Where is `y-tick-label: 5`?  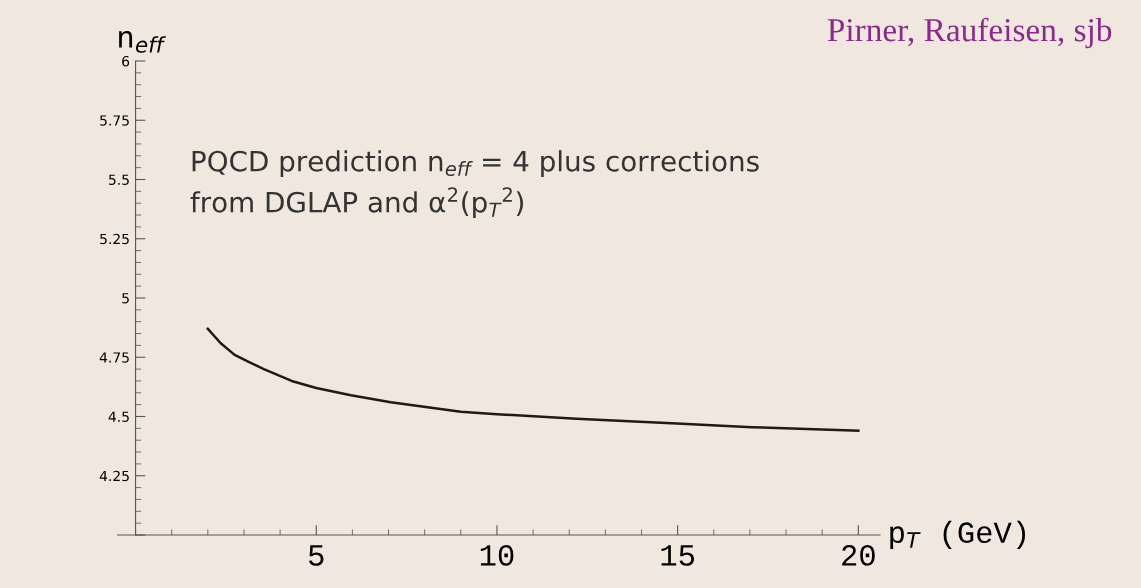
y-tick-label: 5 is located at coordinates (125, 298).